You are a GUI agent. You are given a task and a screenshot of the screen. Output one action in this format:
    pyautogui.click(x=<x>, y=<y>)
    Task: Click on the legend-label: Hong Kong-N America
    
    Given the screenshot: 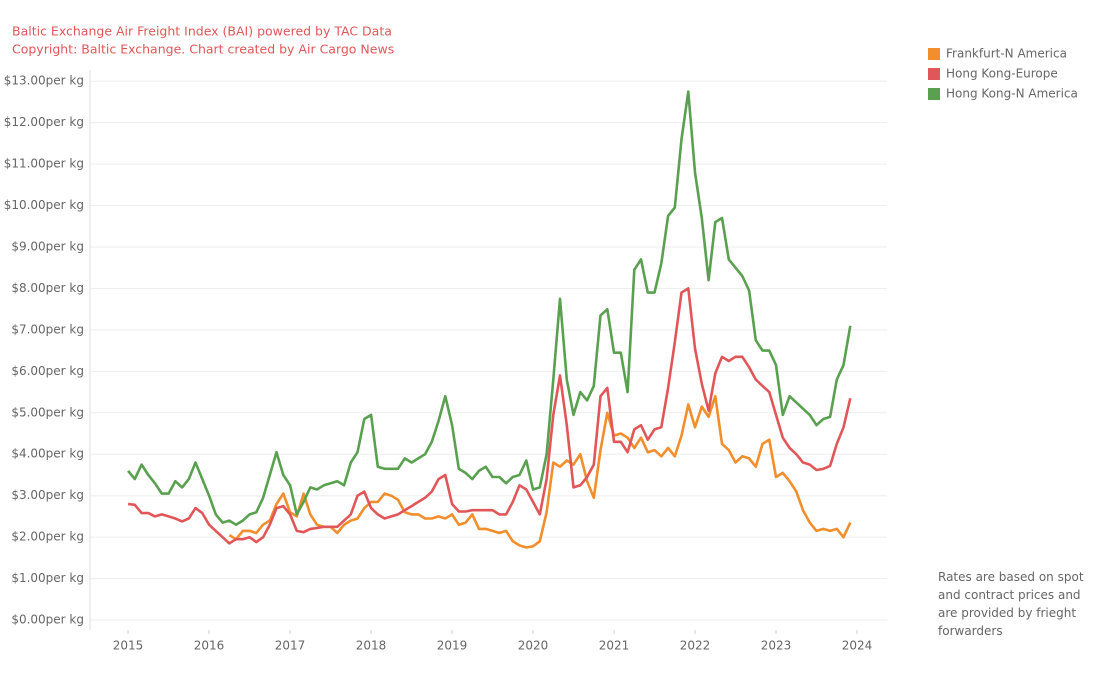 What is the action you would take?
    pyautogui.click(x=1012, y=94)
    